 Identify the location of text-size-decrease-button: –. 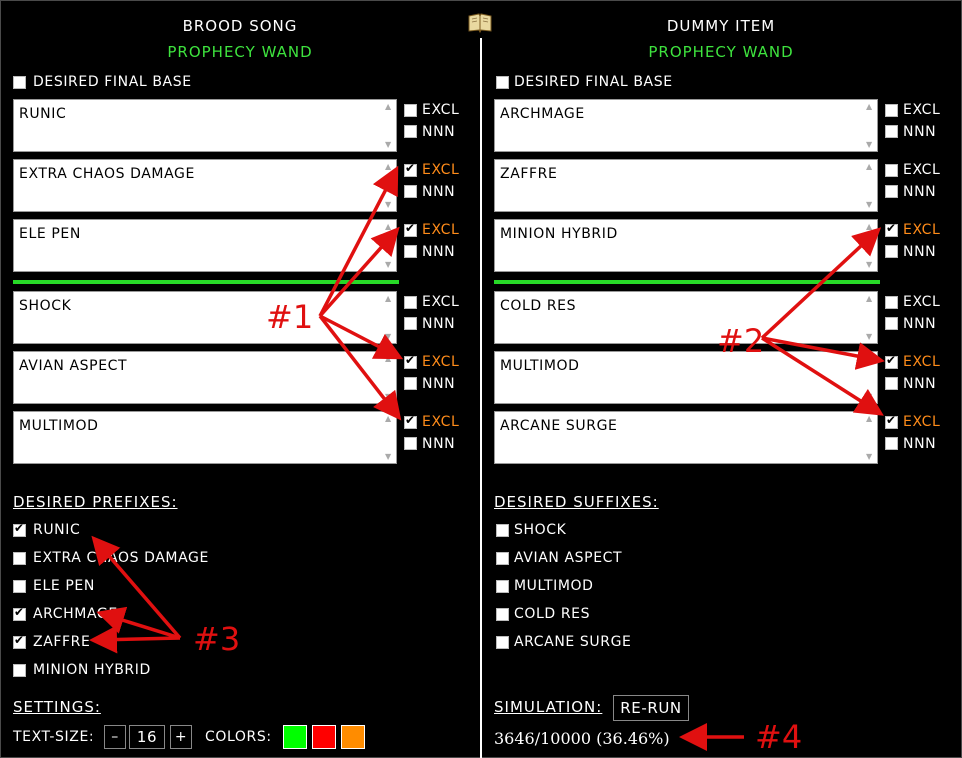
(115, 737).